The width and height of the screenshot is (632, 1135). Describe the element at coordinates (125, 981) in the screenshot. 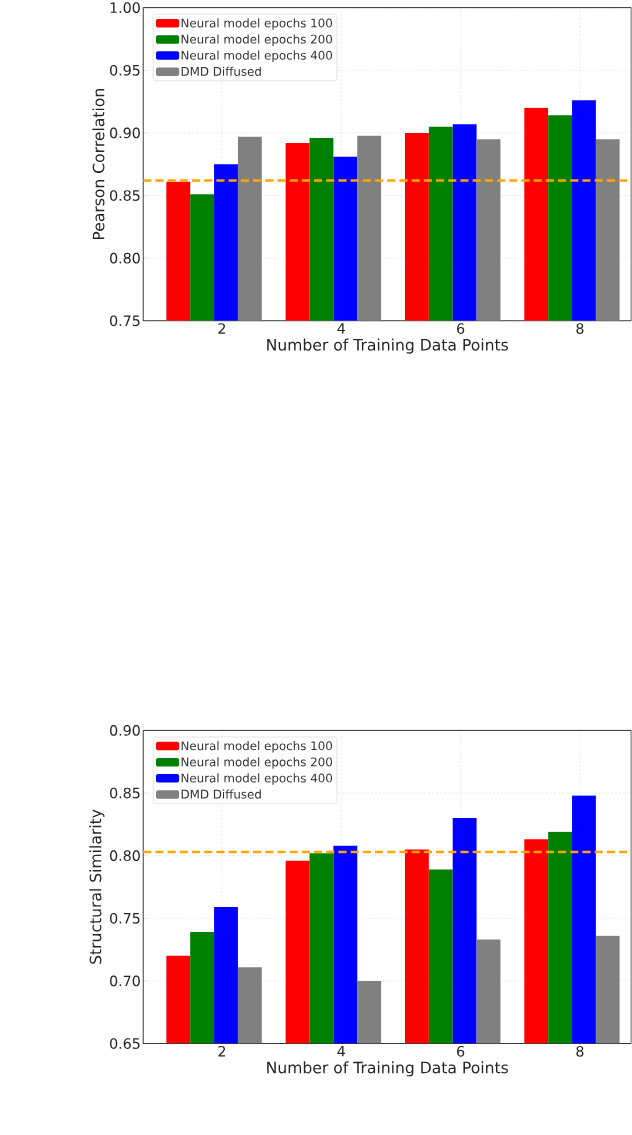

I see `y-tick-label: 0.70` at that location.